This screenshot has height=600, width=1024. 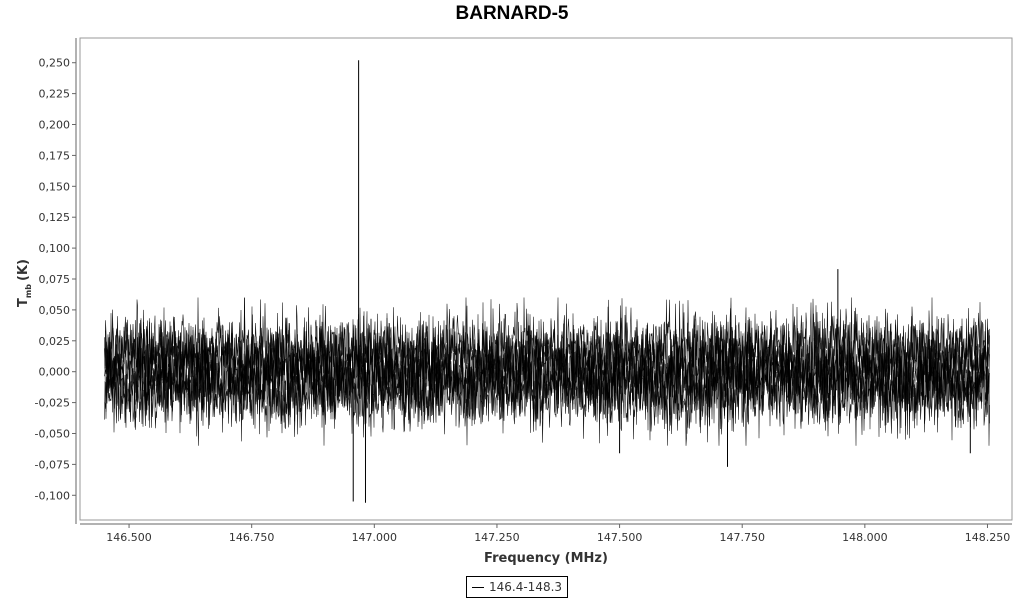 What do you see at coordinates (546, 558) in the screenshot?
I see `x-axis-label: Frequency (MHz)` at bounding box center [546, 558].